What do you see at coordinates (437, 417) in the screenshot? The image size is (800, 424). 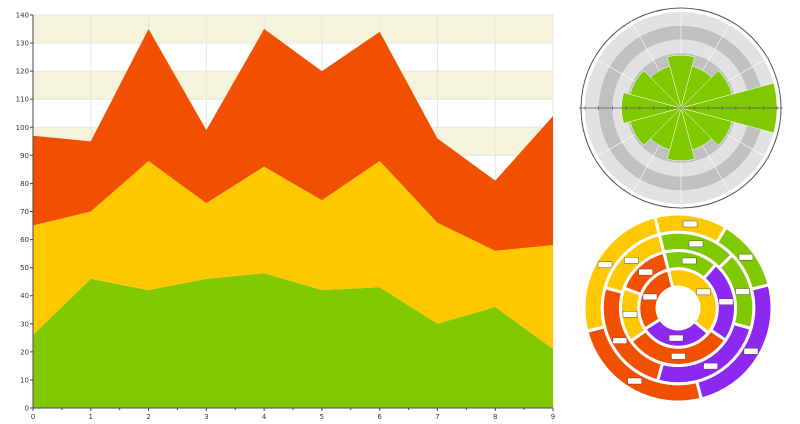 I see `x-tick-label: 7` at bounding box center [437, 417].